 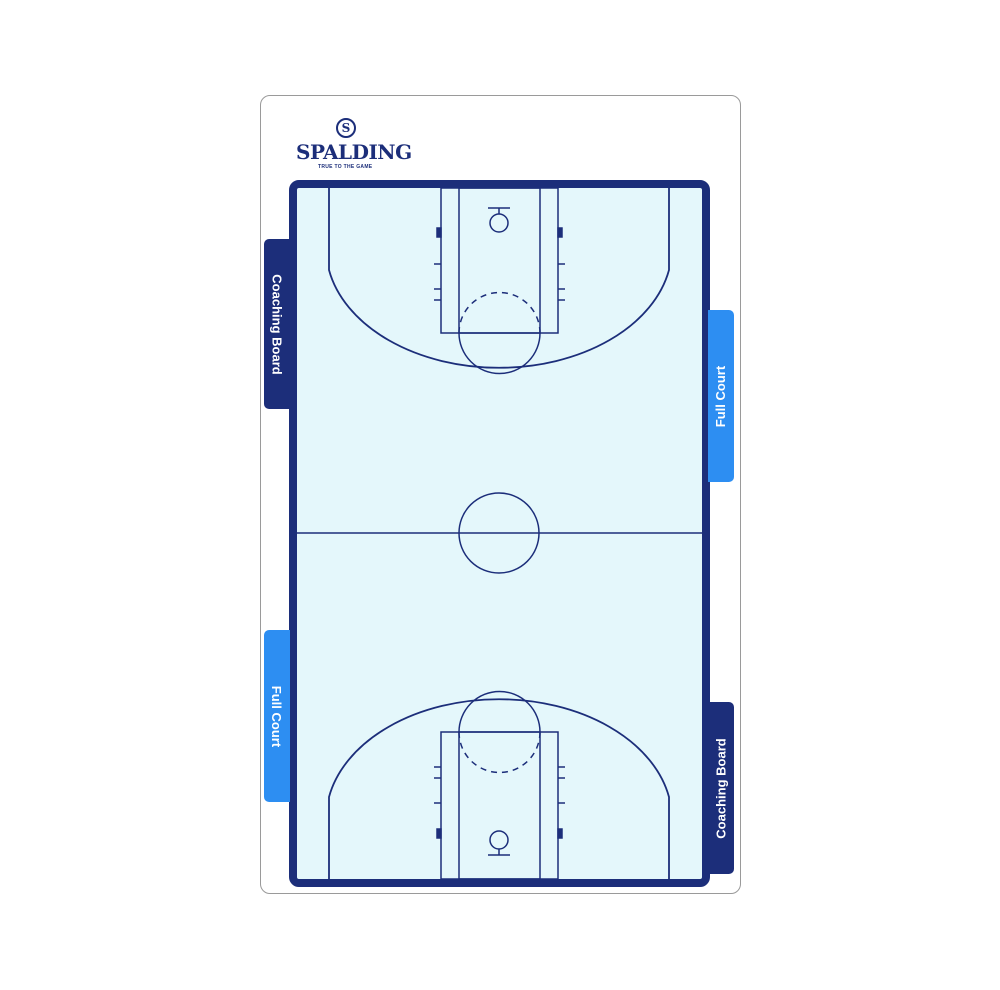 What do you see at coordinates (499, 260) in the screenshot?
I see `inner-lane-top` at bounding box center [499, 260].